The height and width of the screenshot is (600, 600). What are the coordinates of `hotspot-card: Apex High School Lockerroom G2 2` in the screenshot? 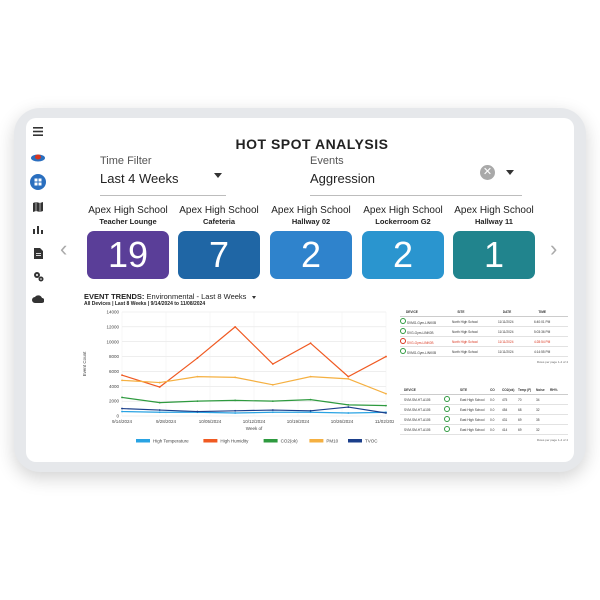 It's located at (403, 242).